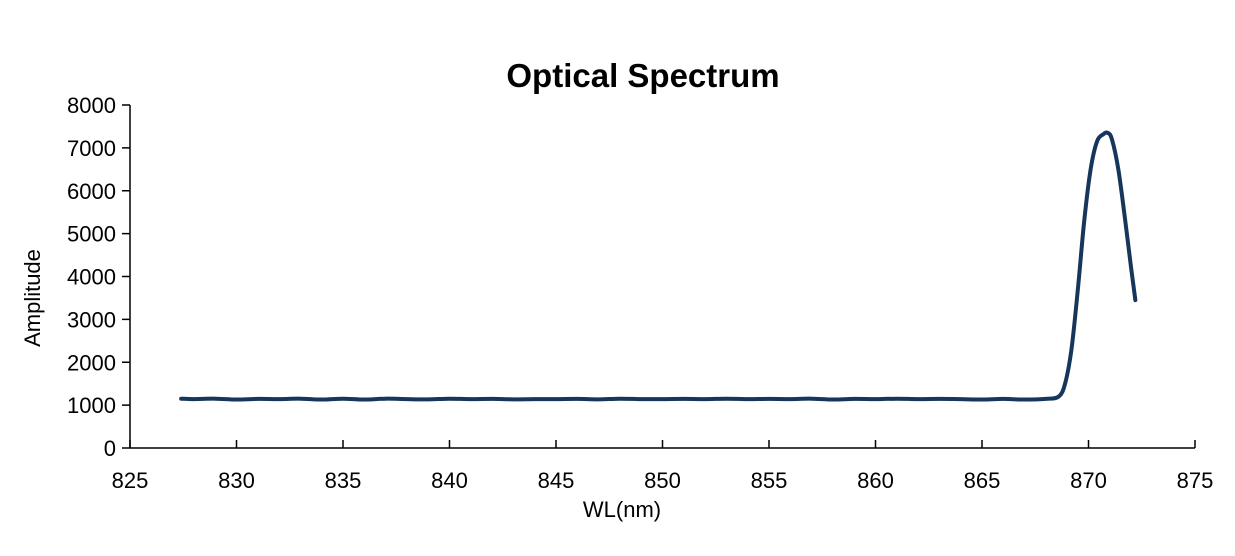 This screenshot has width=1235, height=556. I want to click on x-tick-label: 840, so click(449, 480).